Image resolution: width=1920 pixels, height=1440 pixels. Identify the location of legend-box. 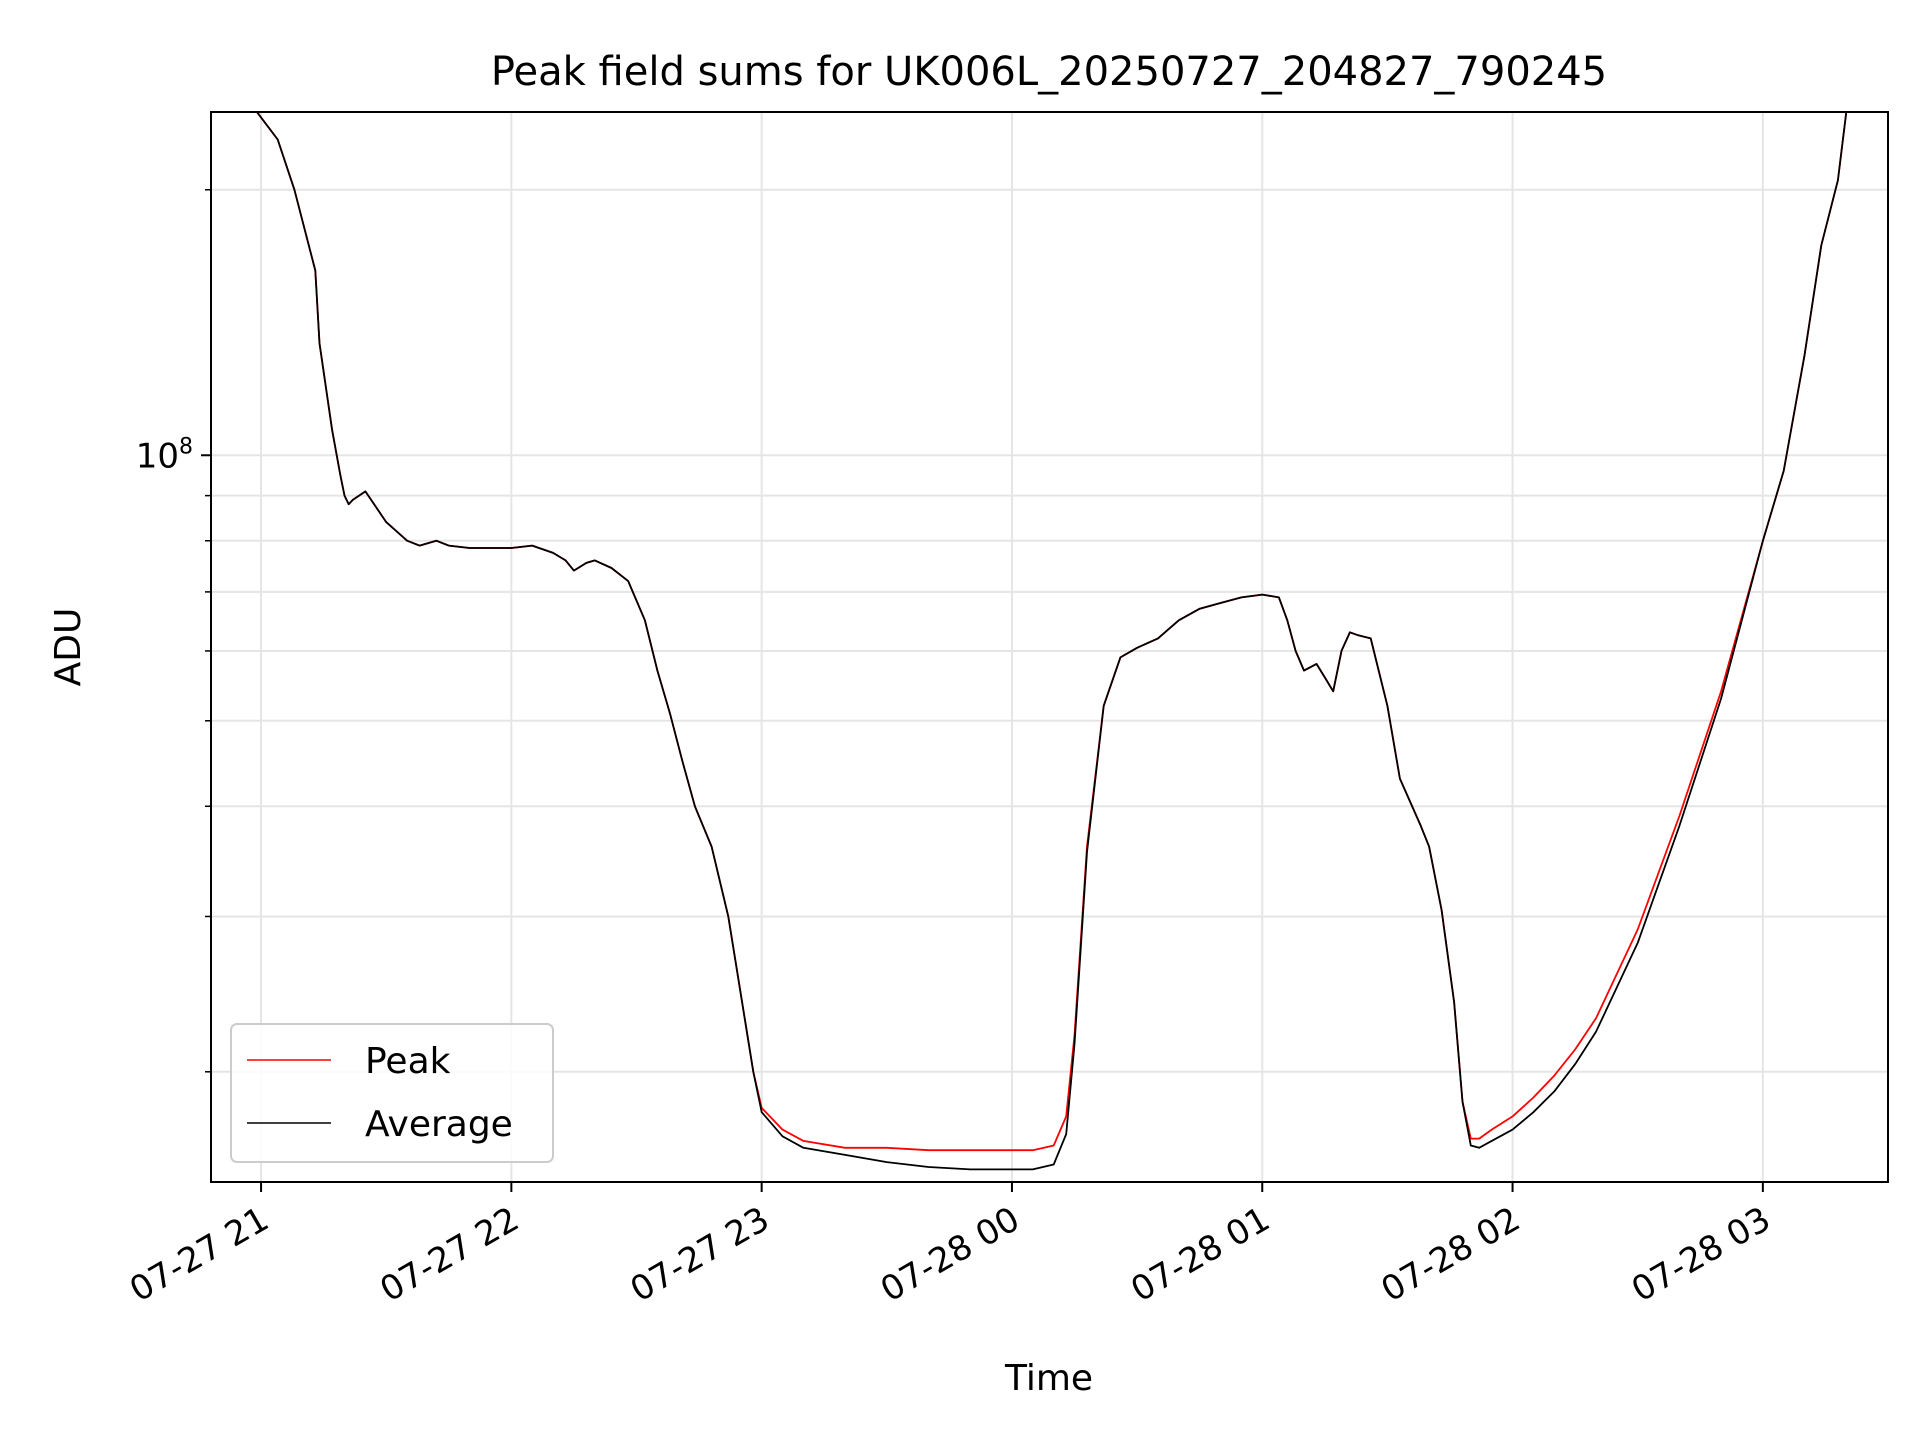
(392, 1093).